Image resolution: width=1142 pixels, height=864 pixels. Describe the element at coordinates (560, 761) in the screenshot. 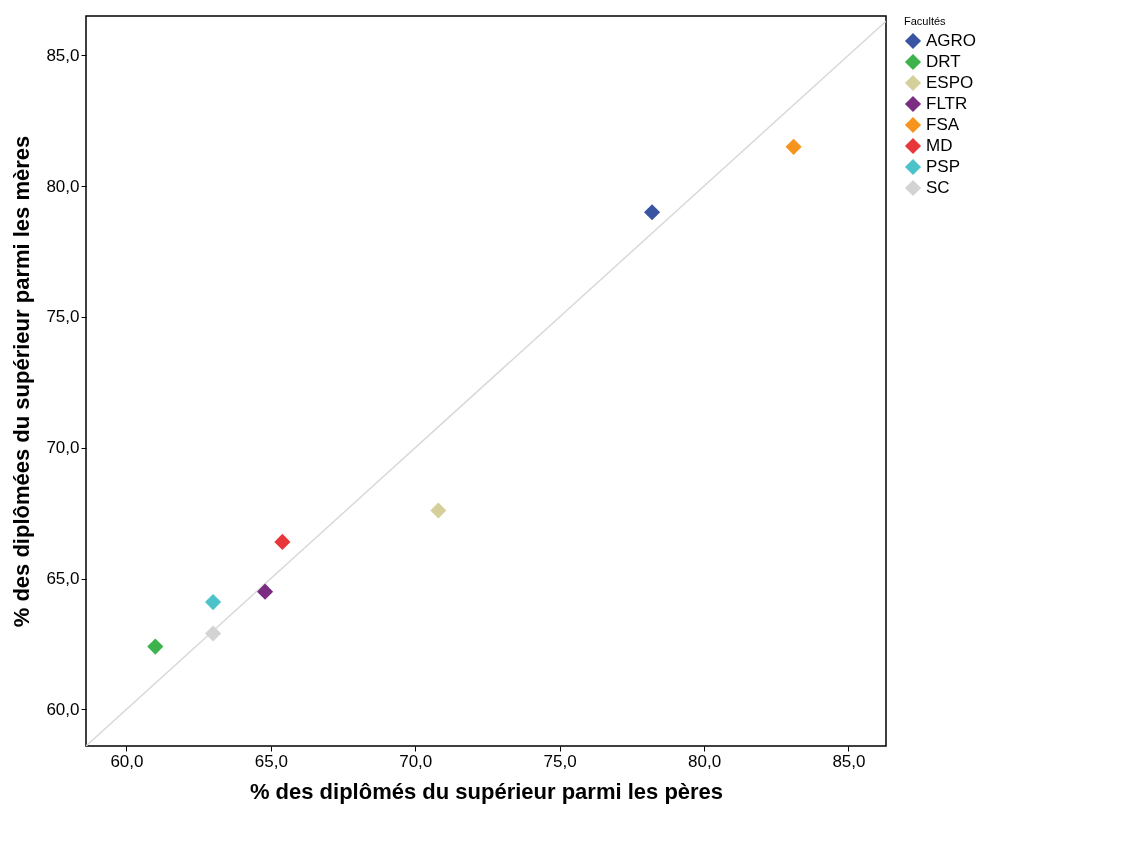

I see `x-tick-label: 75,0` at that location.